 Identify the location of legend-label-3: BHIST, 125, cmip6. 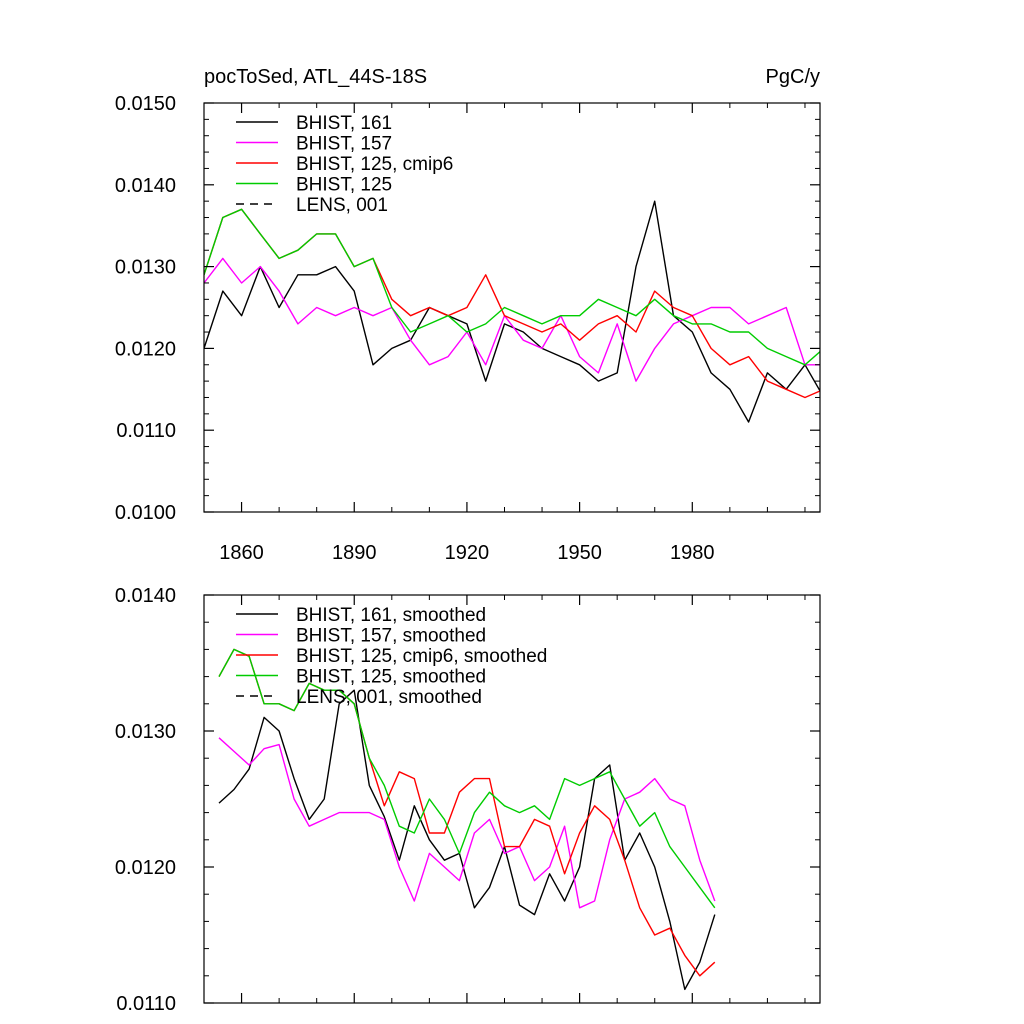
(374, 164).